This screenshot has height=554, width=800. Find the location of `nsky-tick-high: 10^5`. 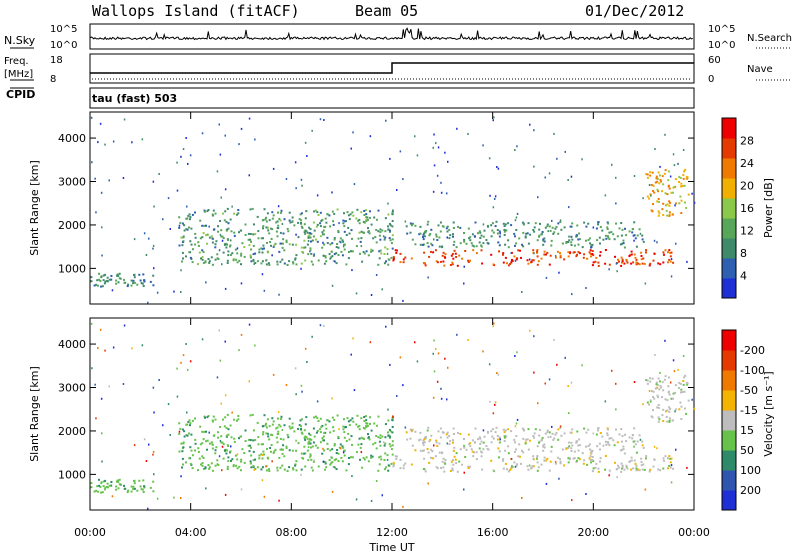

nsky-tick-high: 10^5 is located at coordinates (63, 29).